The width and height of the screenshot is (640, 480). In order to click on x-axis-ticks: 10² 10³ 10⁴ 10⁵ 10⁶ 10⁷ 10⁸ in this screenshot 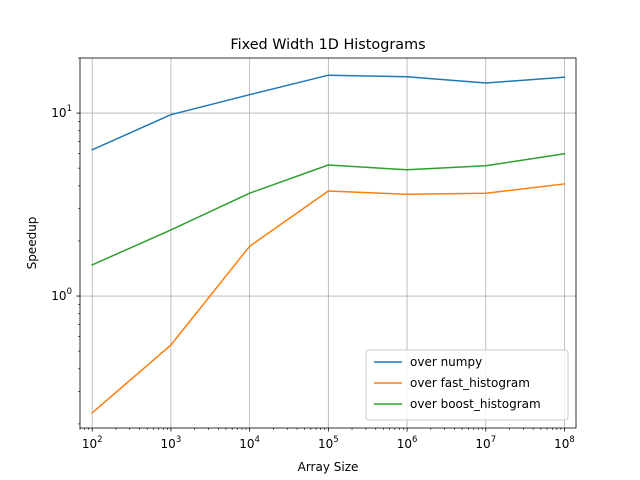, I will do `click(328, 439)`.